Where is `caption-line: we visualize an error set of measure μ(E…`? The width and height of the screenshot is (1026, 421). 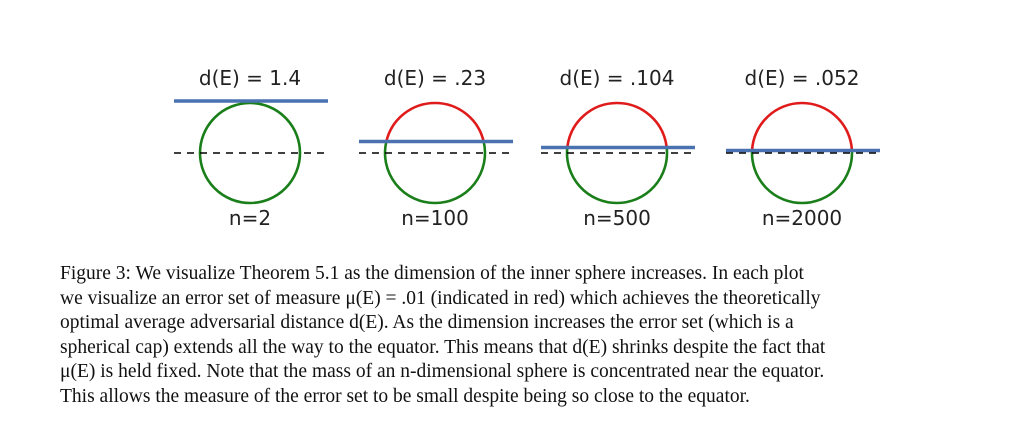 caption-line: we visualize an error set of measure μ(E… is located at coordinates (520, 299).